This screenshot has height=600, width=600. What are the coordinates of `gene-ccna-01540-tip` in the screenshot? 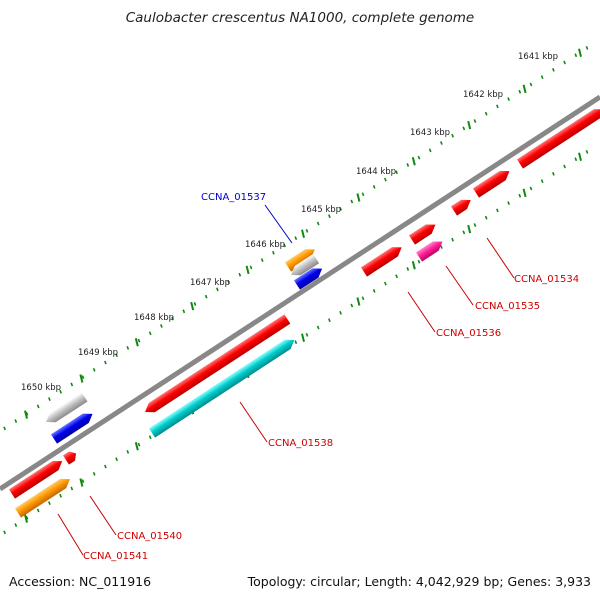 It's located at (70, 457).